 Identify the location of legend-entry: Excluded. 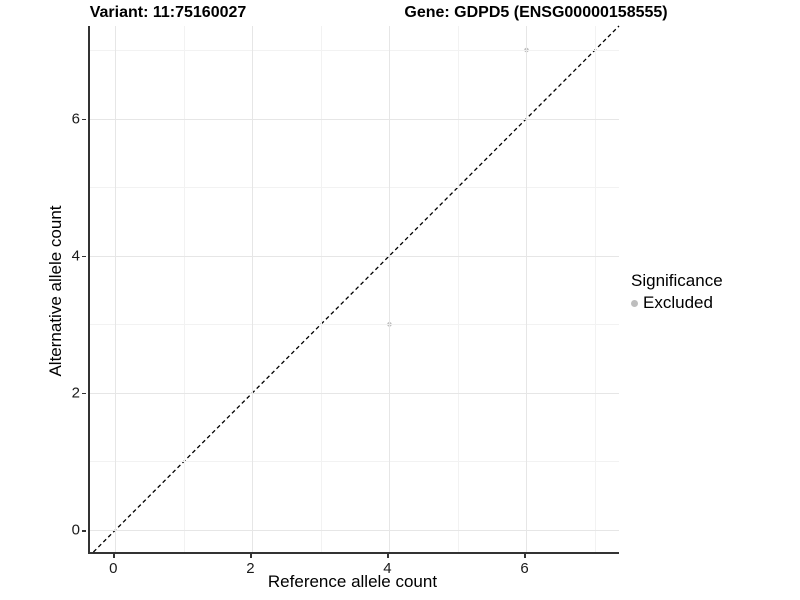
(677, 303).